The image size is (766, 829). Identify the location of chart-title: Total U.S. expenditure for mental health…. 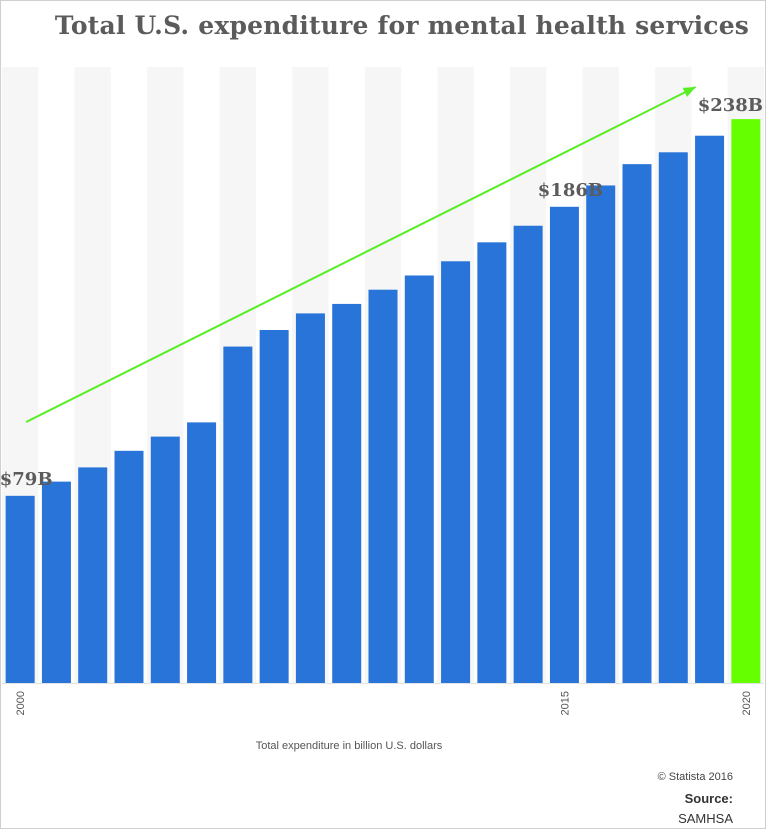
(402, 25).